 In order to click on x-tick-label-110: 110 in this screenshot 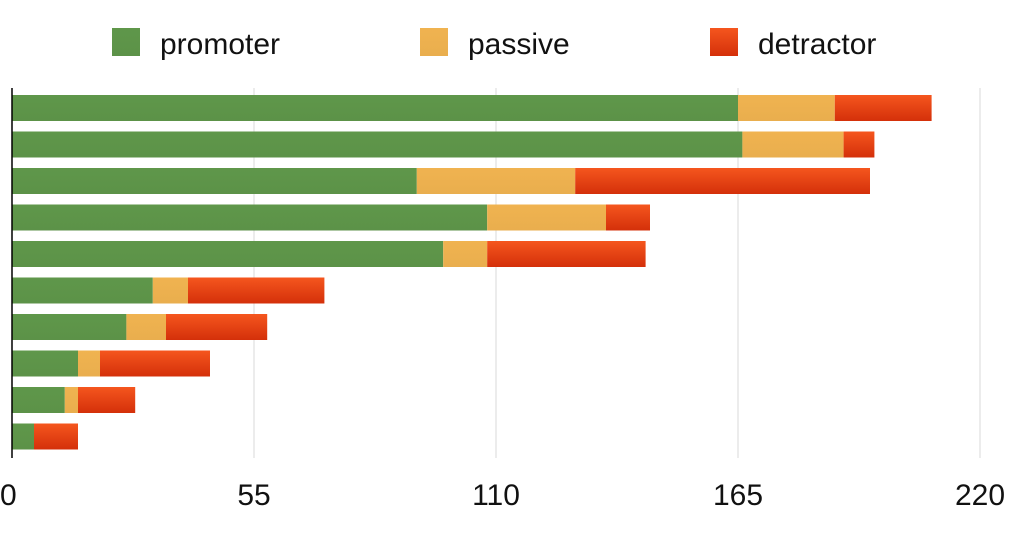, I will do `click(496, 495)`.